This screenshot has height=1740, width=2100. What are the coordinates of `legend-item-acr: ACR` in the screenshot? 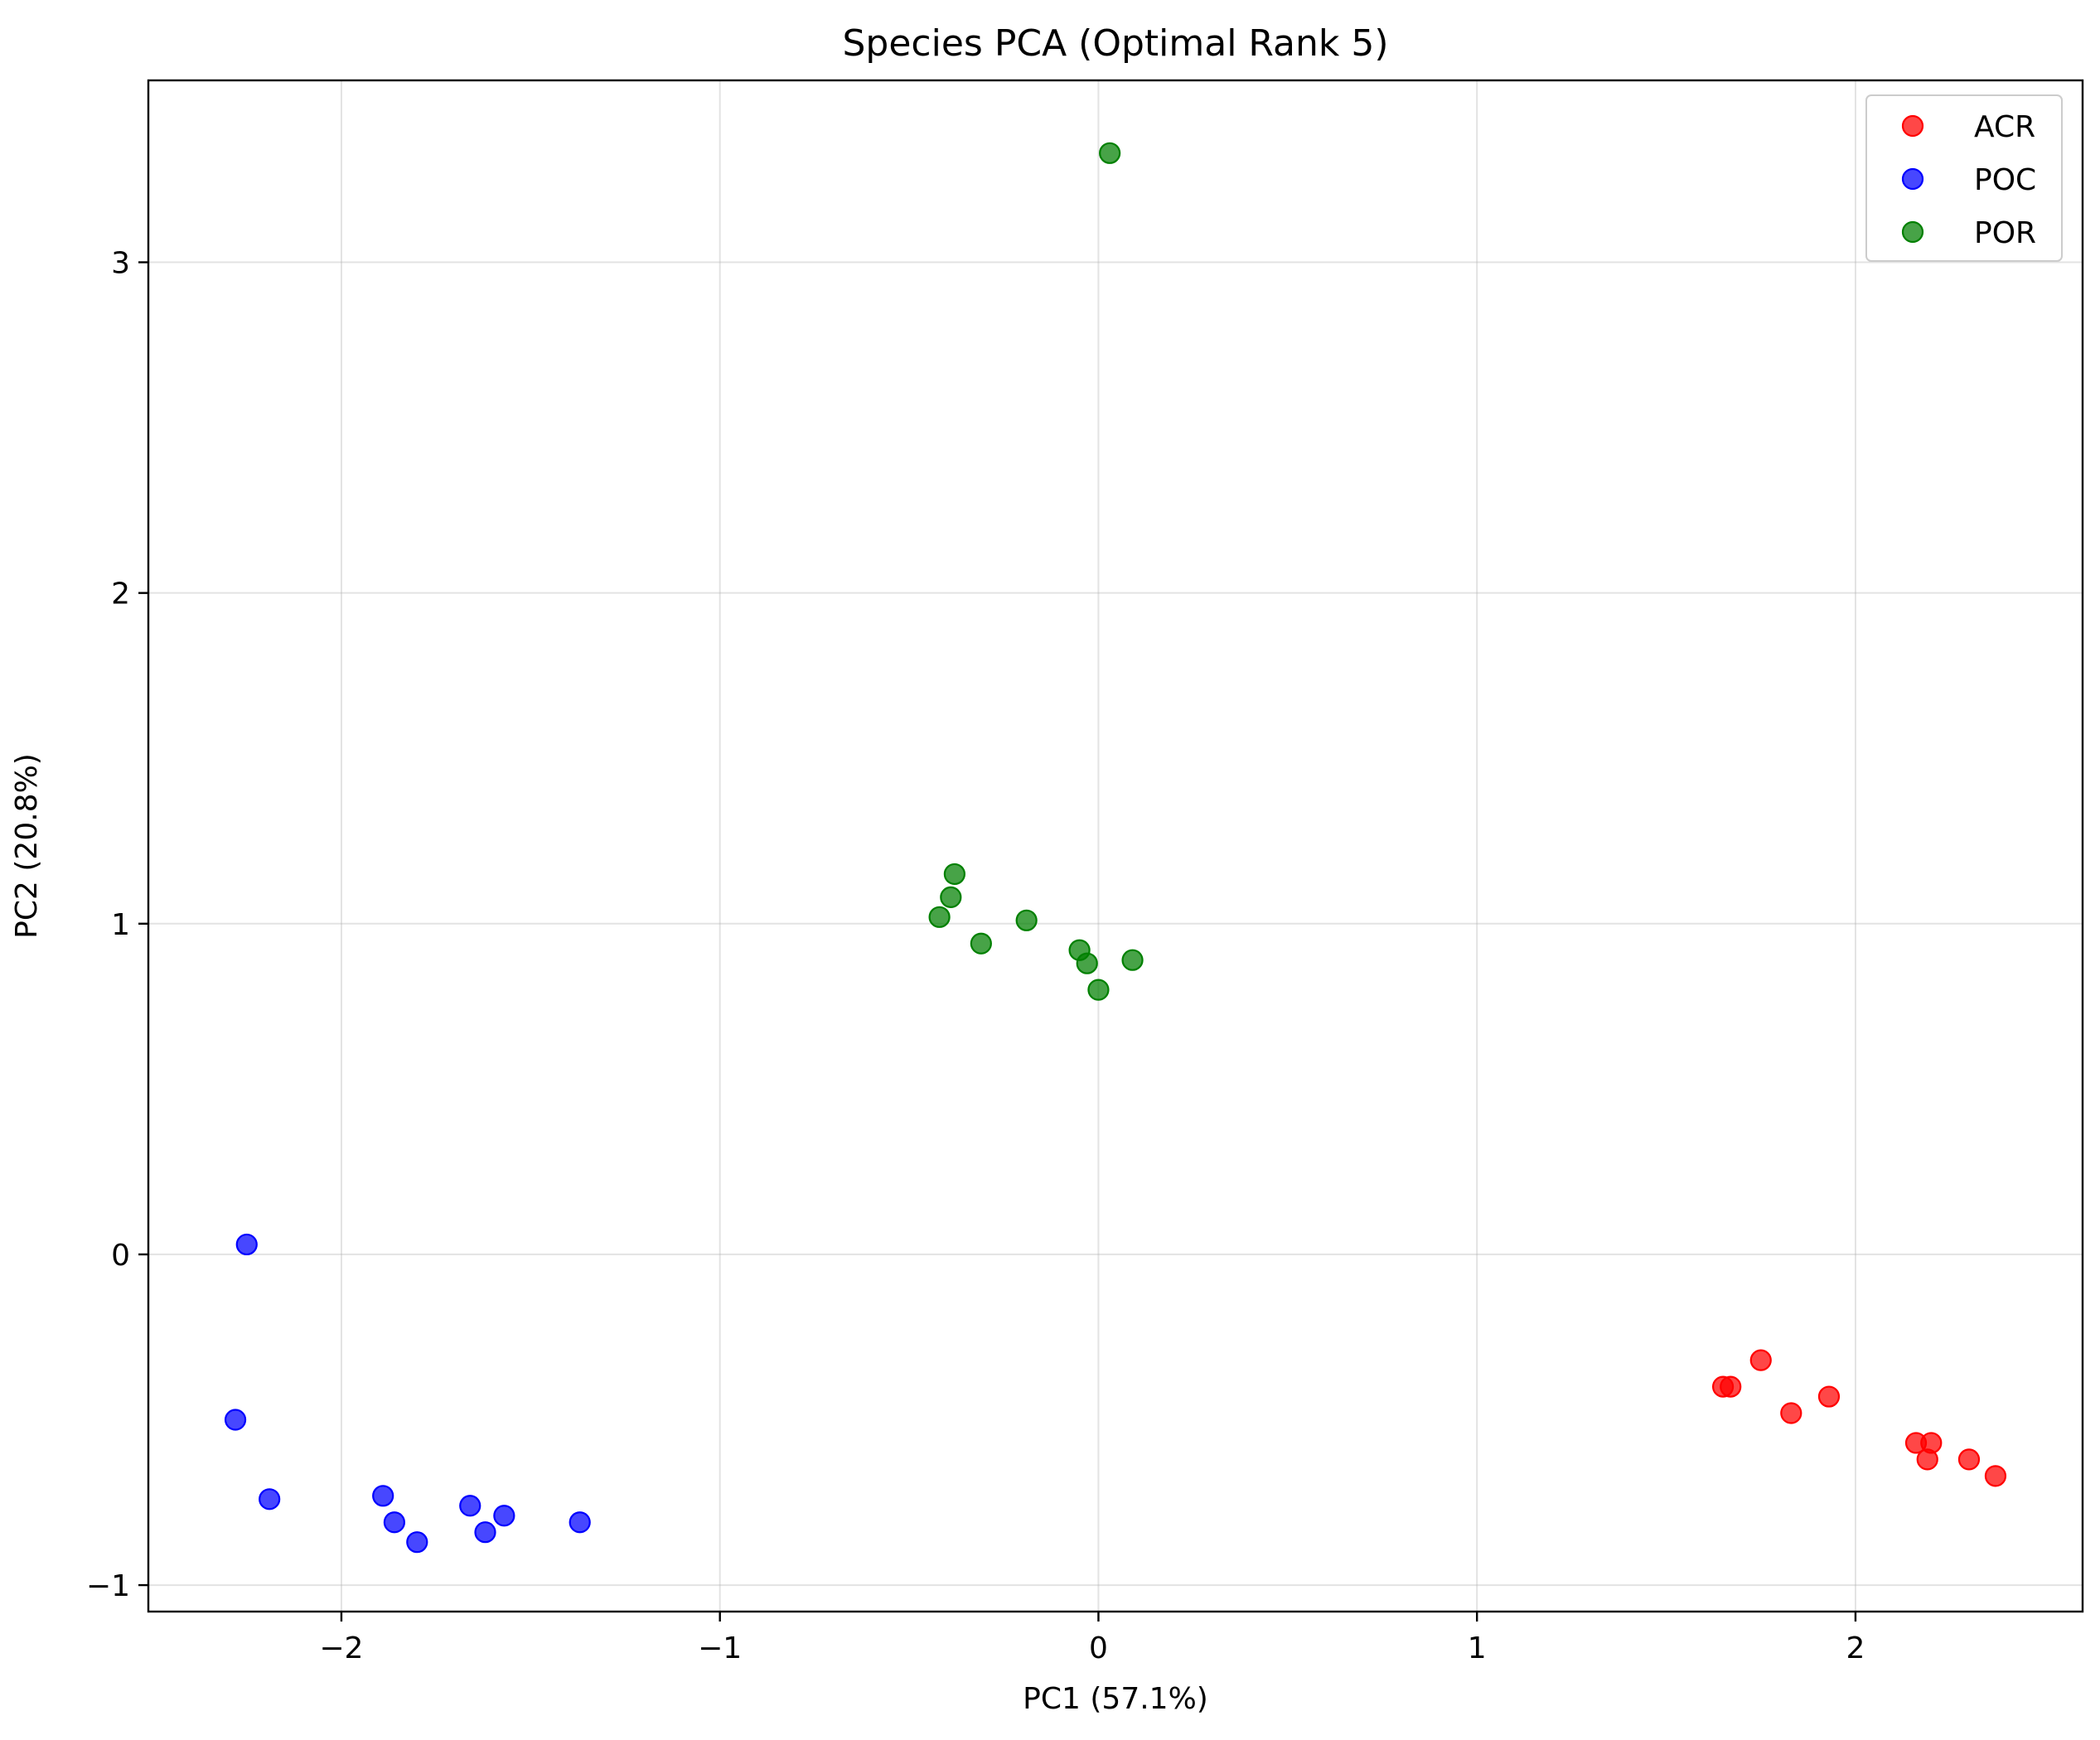 It's located at (1968, 127).